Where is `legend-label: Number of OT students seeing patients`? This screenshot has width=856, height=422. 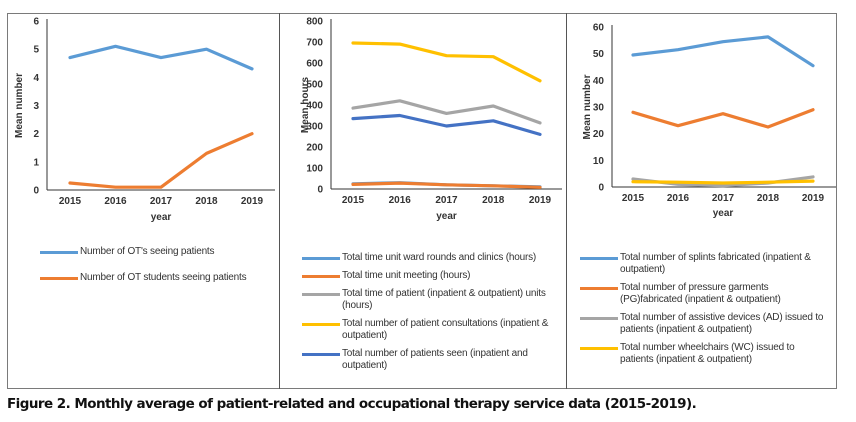
legend-label: Number of OT students seeing patients is located at coordinates (163, 277).